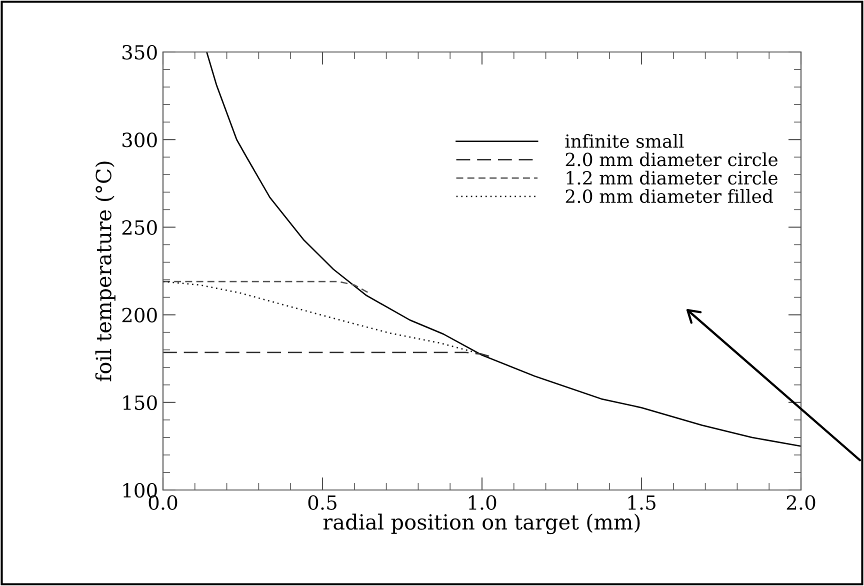 Image resolution: width=864 pixels, height=586 pixels. Describe the element at coordinates (801, 502) in the screenshot. I see `x-tick-label: 2.0` at that location.